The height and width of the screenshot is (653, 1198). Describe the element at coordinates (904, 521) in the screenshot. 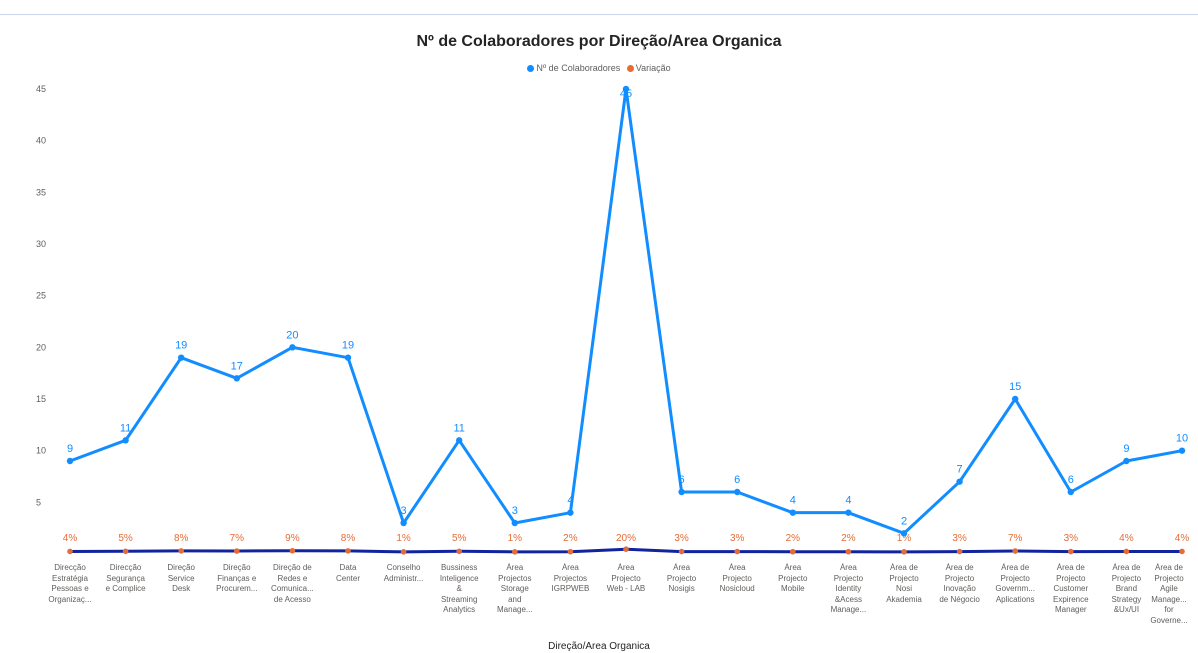

I see `colaboradores-data-label: 2` at that location.